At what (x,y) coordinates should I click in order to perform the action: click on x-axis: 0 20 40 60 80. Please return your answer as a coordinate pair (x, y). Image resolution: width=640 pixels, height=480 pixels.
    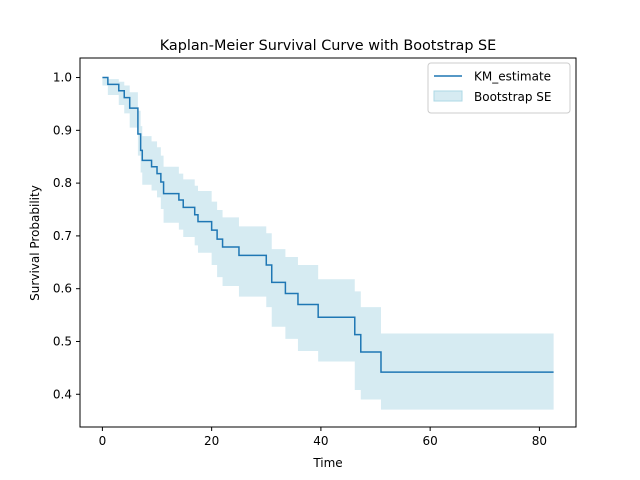
    Looking at the image, I should click on (323, 437).